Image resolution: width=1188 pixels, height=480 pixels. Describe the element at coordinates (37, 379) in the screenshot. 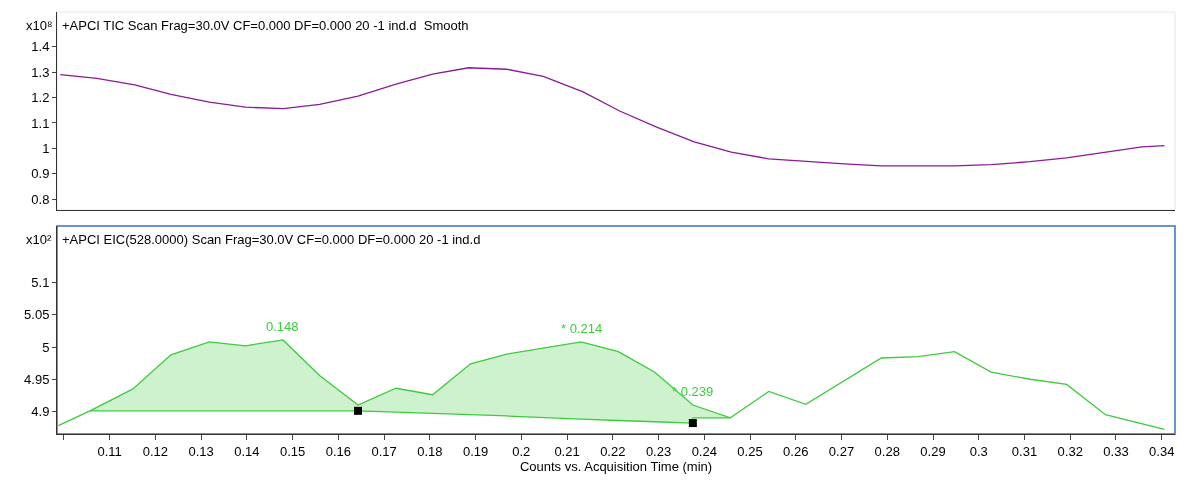

I see `y-tick-label: 4.95` at that location.